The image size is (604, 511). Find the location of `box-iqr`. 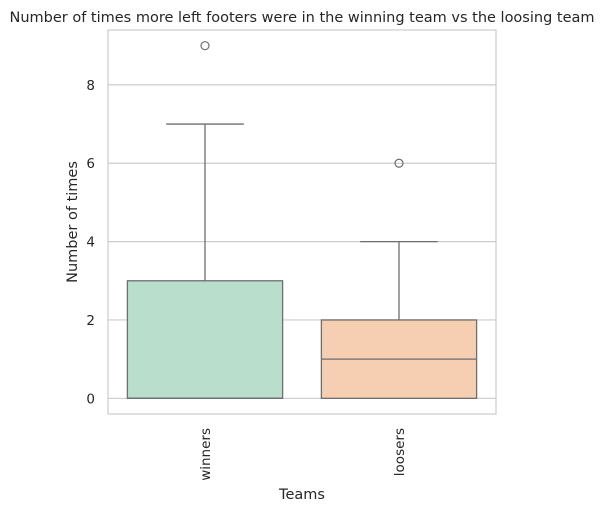

box-iqr is located at coordinates (205, 339).